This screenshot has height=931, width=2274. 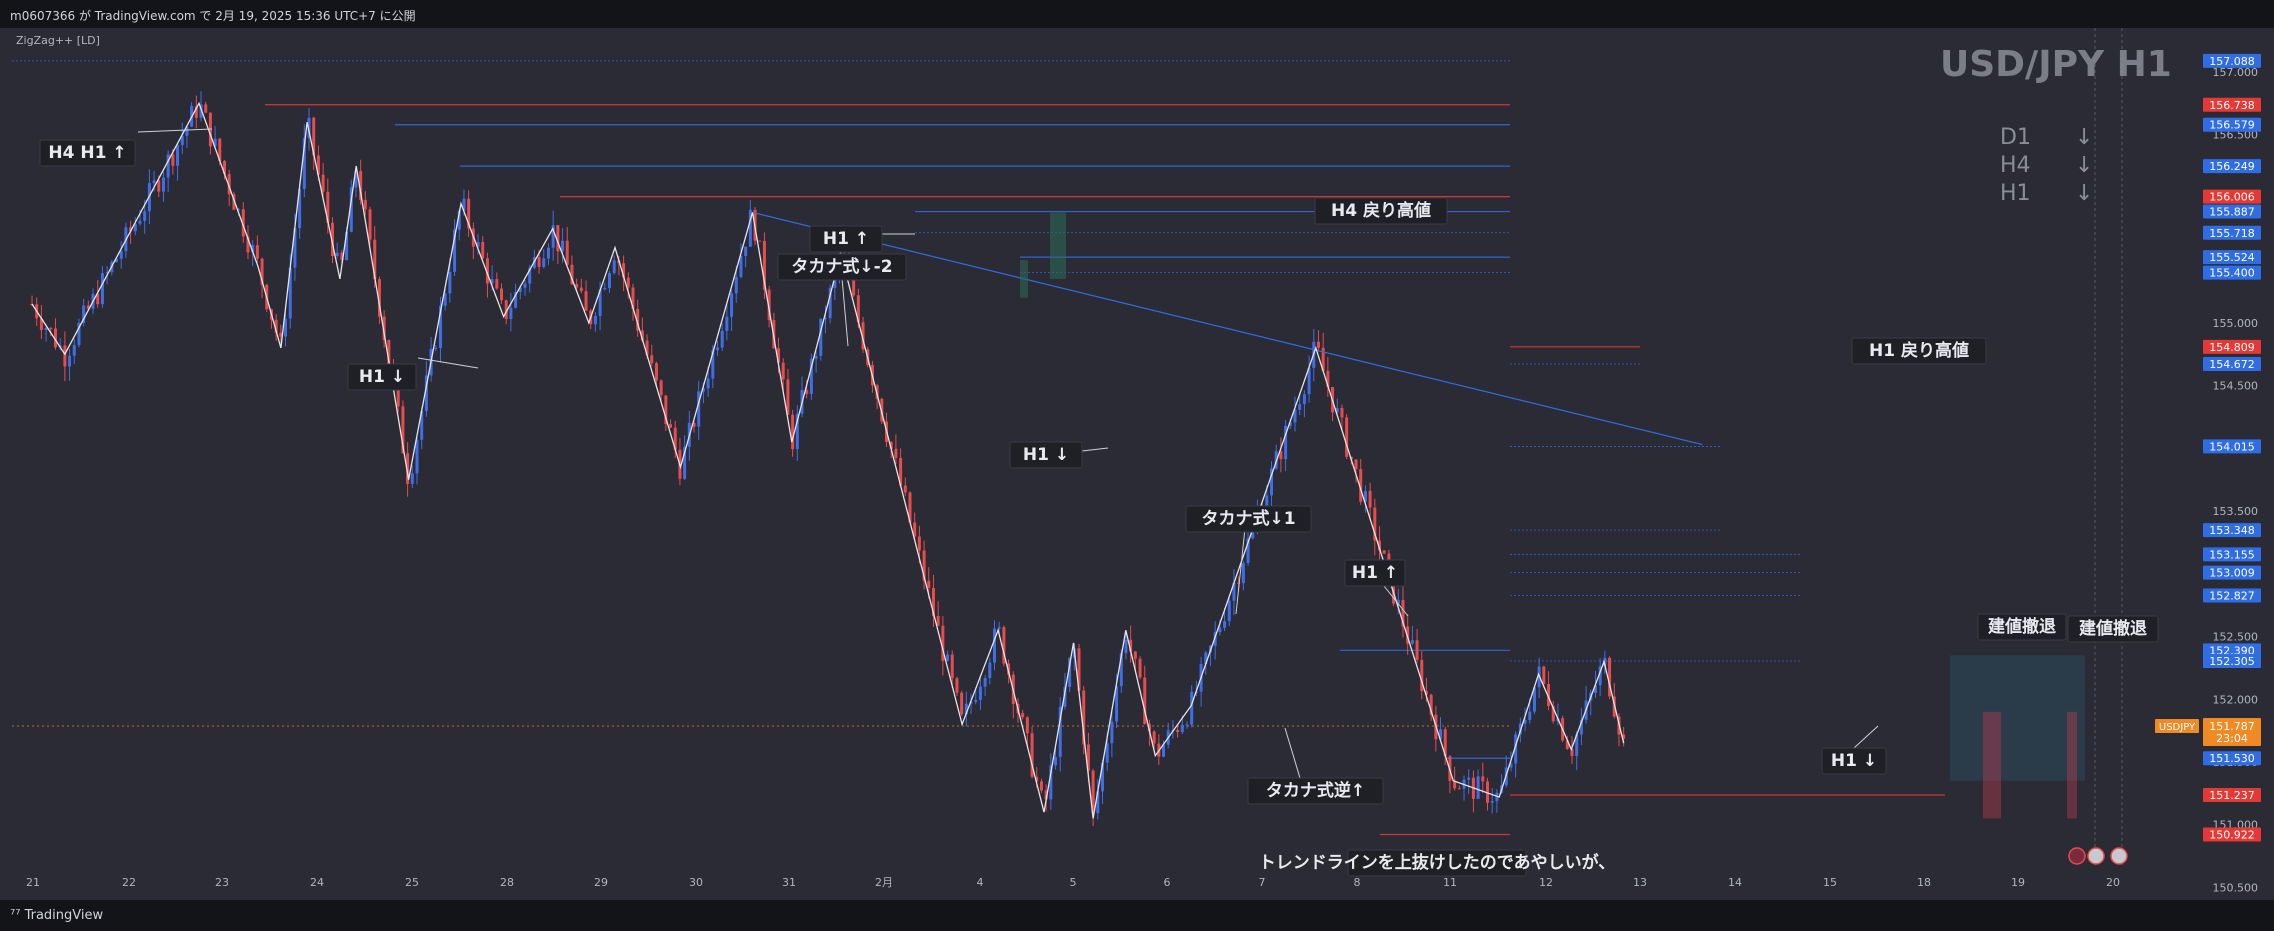 I want to click on annotation-callout: タカナ式↓1, so click(x=1248, y=560).